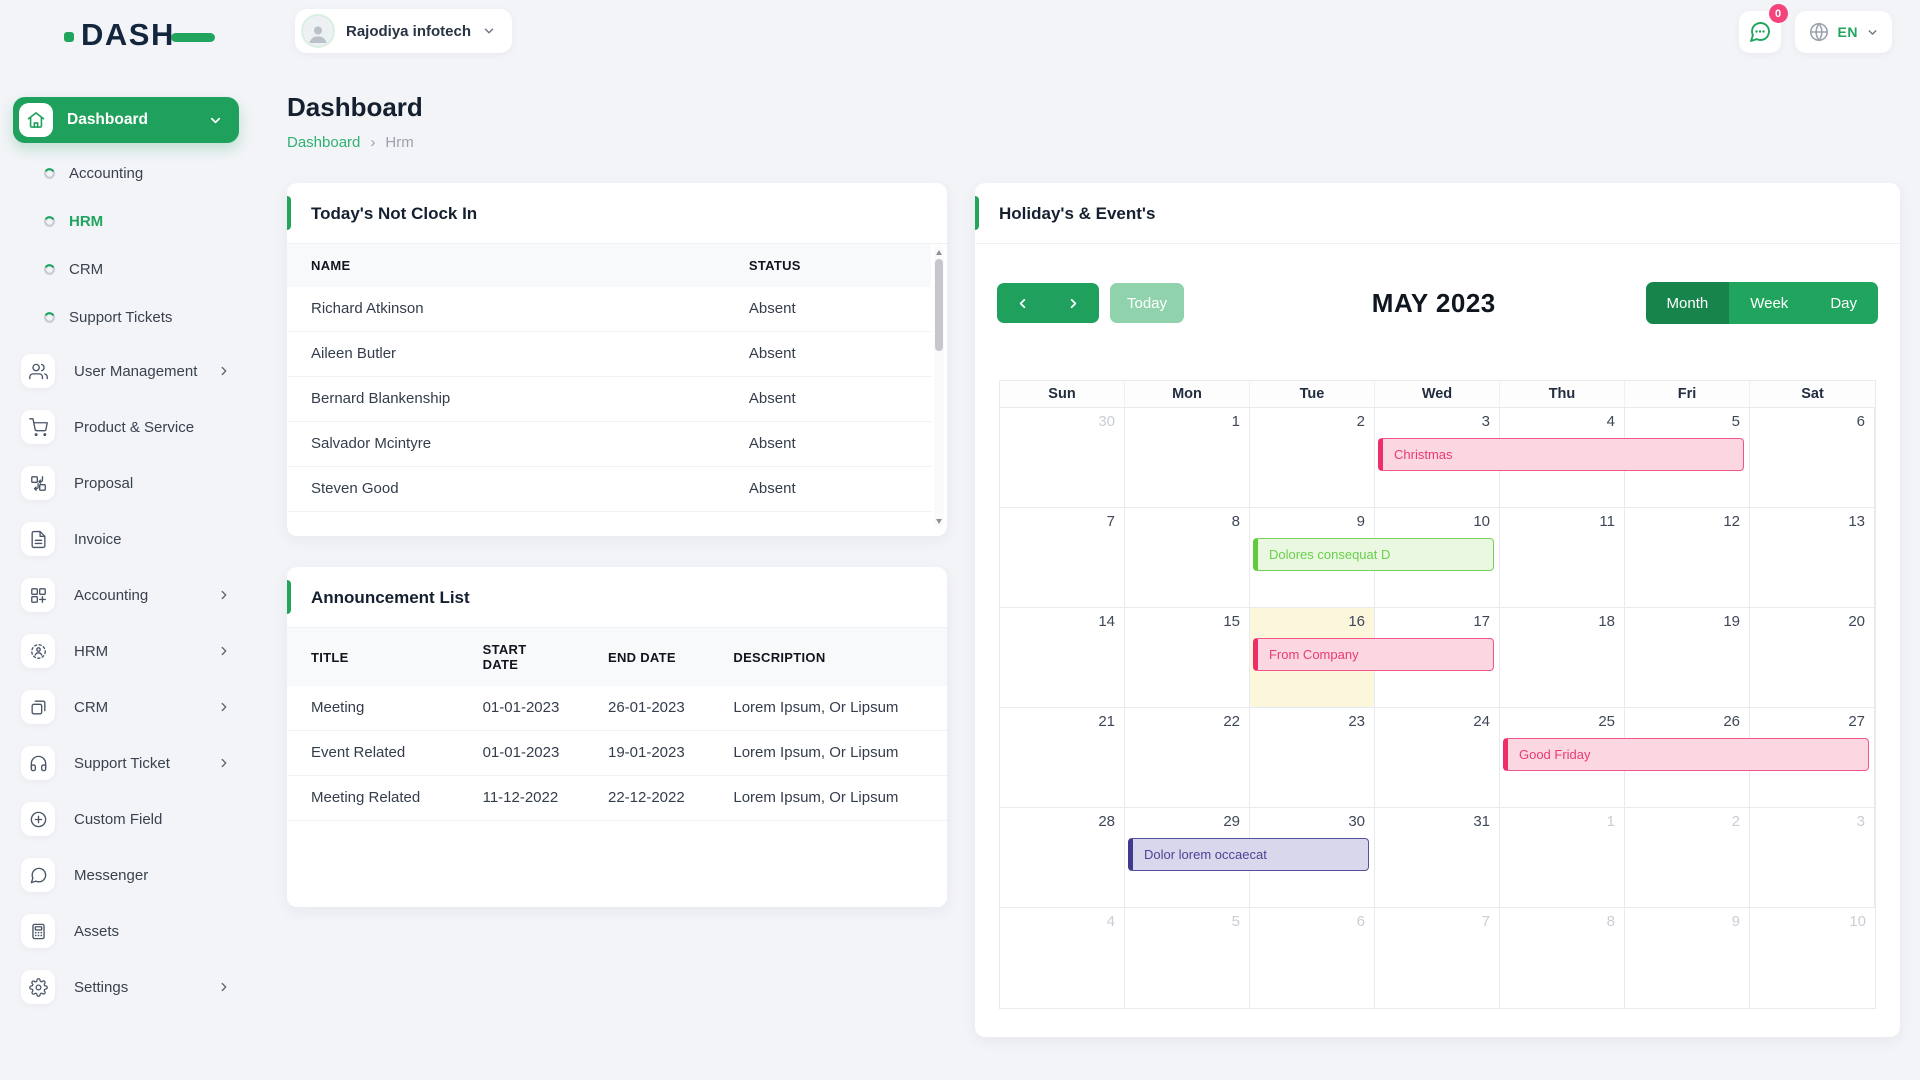 The image size is (1920, 1080). Describe the element at coordinates (38, 426) in the screenshot. I see `cart-icon` at that location.